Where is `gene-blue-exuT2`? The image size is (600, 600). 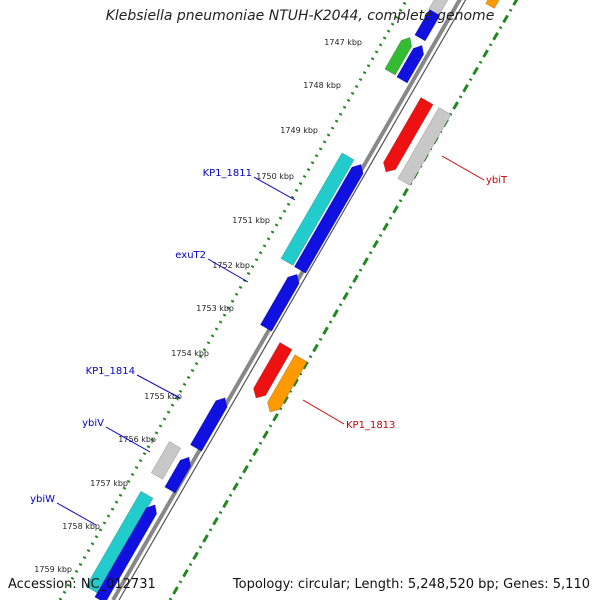 gene-blue-exuT2 is located at coordinates (279, 302).